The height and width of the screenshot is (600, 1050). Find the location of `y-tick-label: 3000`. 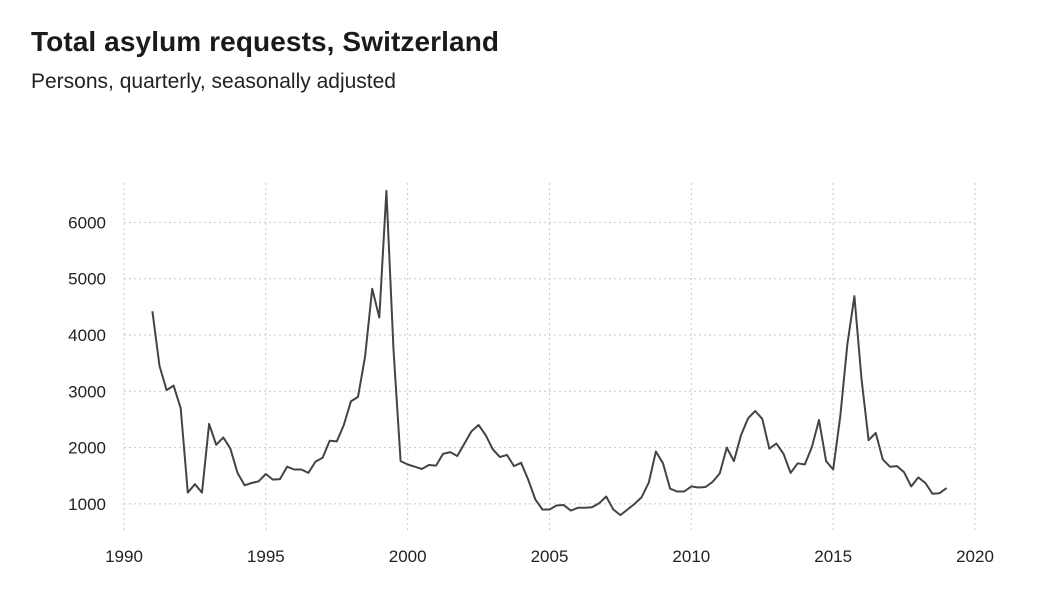

y-tick-label: 3000 is located at coordinates (87, 391).